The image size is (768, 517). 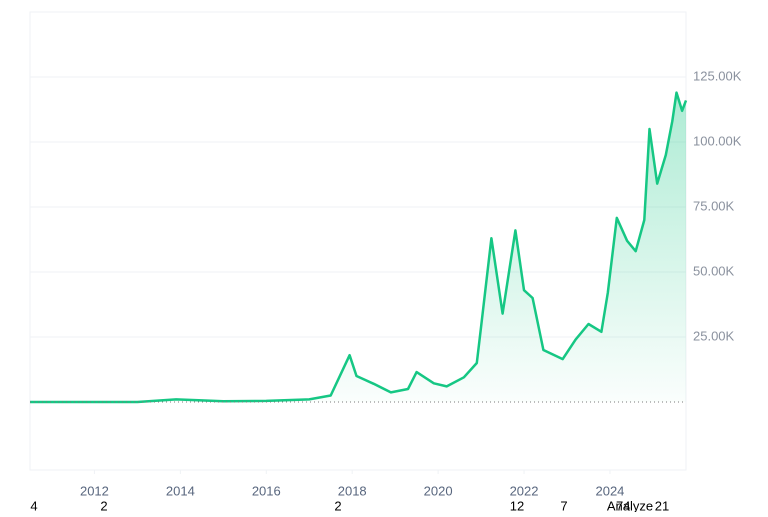 I want to click on footer-item: 21, so click(x=662, y=505).